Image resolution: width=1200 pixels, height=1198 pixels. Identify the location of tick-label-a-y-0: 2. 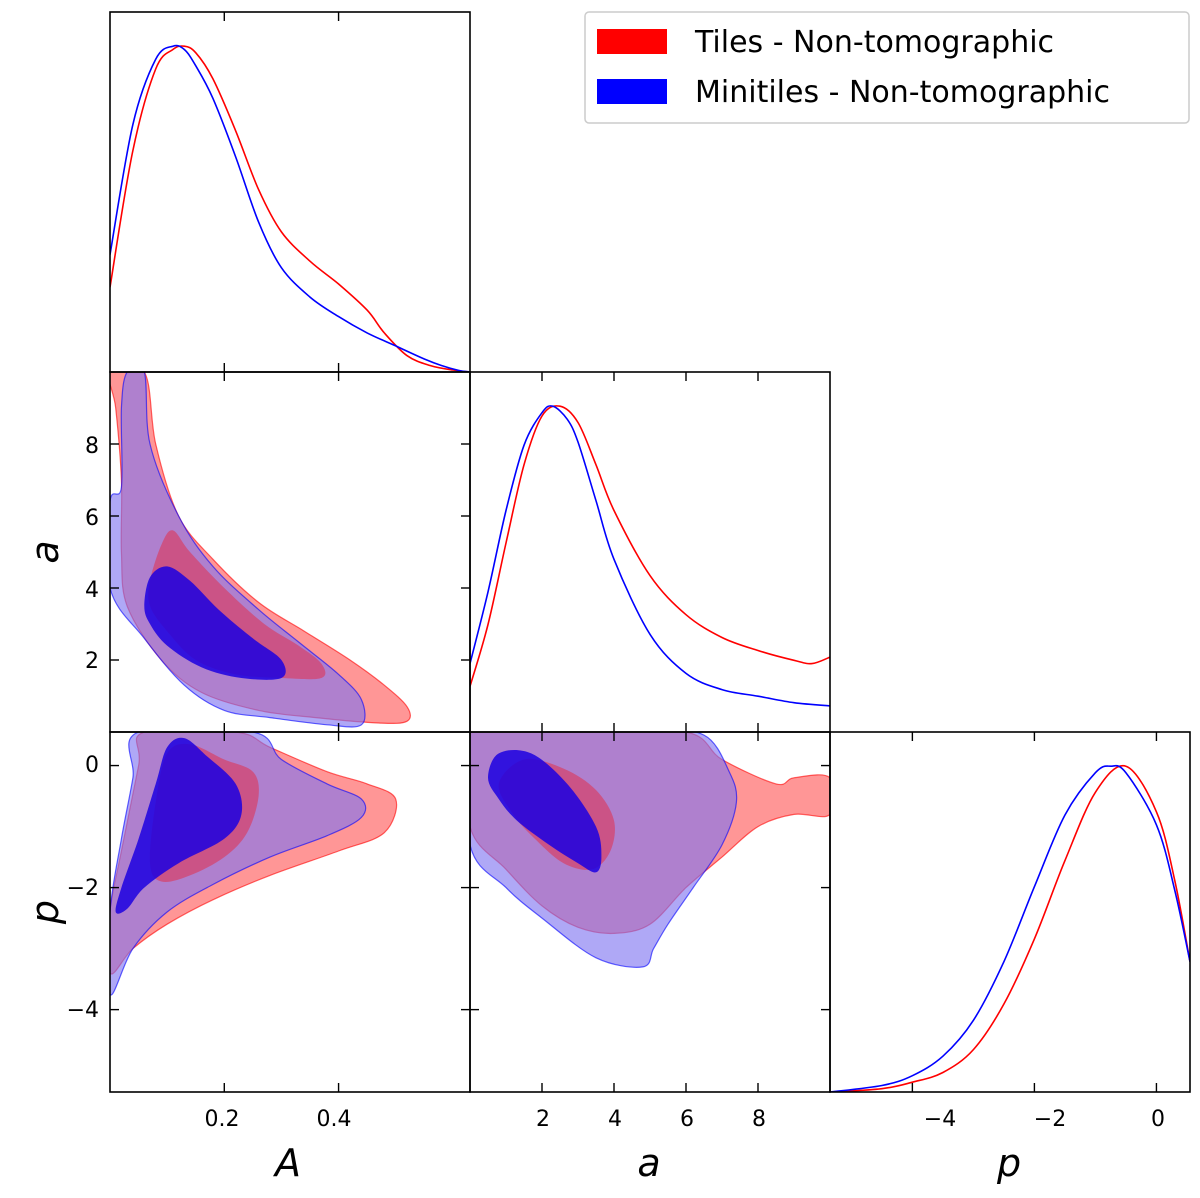
(92, 661).